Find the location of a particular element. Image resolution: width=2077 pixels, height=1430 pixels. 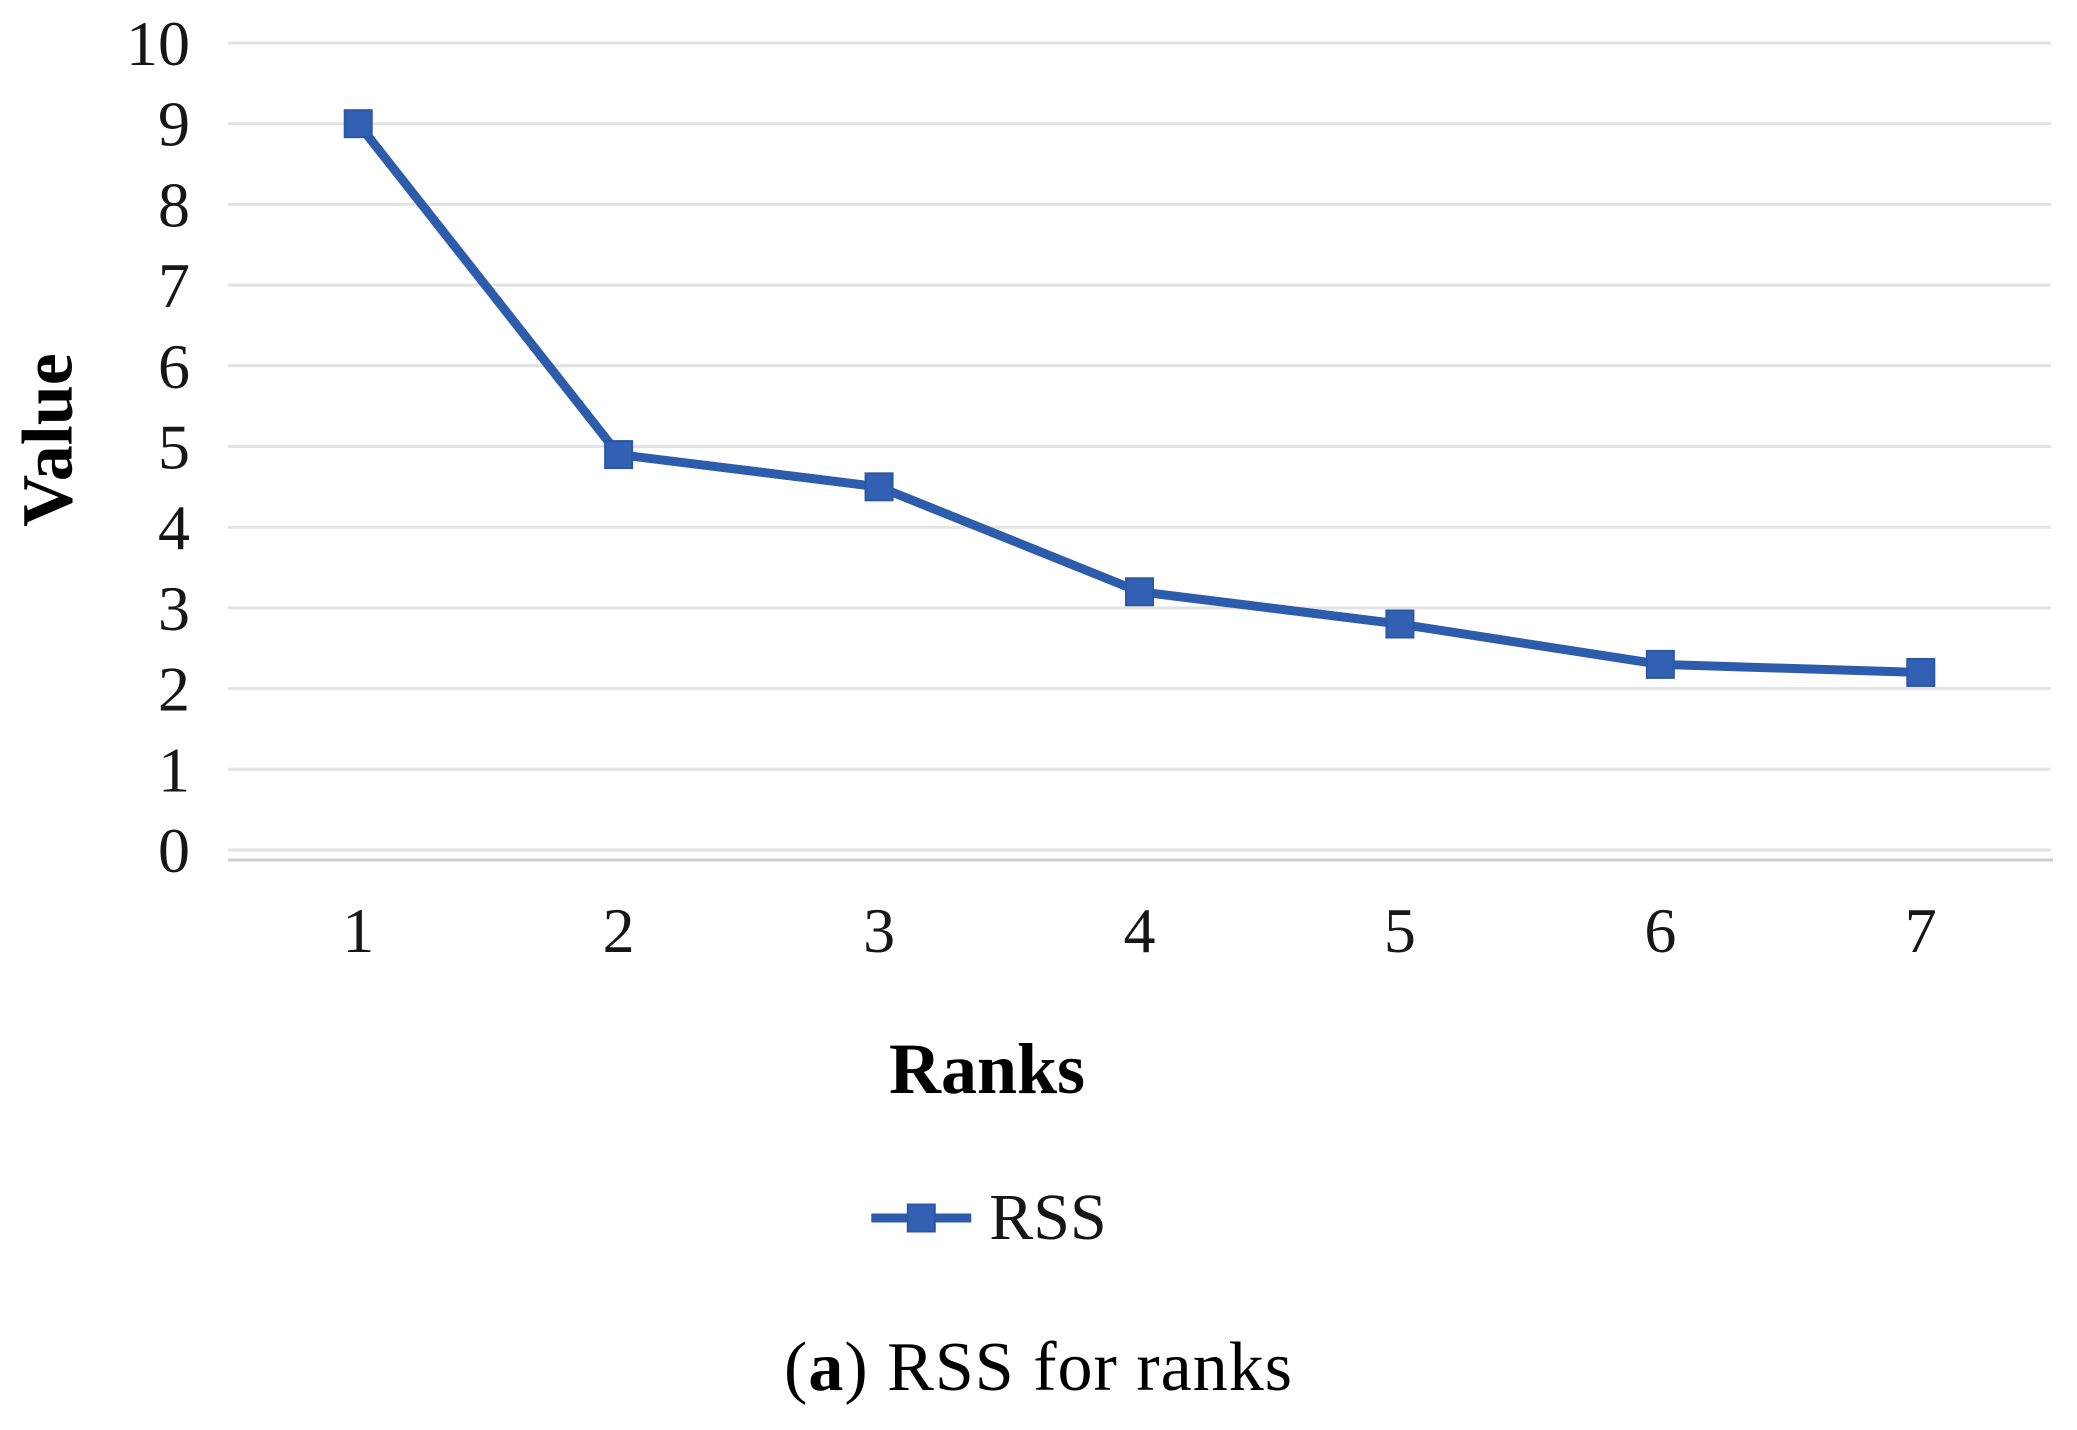

x-tick-label: 1 is located at coordinates (358, 930).